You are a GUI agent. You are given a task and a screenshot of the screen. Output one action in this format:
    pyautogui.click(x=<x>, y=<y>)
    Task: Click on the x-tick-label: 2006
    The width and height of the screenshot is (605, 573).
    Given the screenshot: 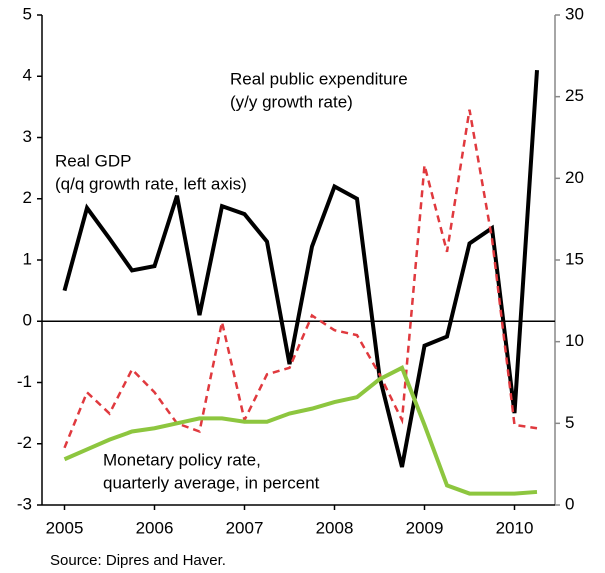 What is the action you would take?
    pyautogui.click(x=155, y=527)
    